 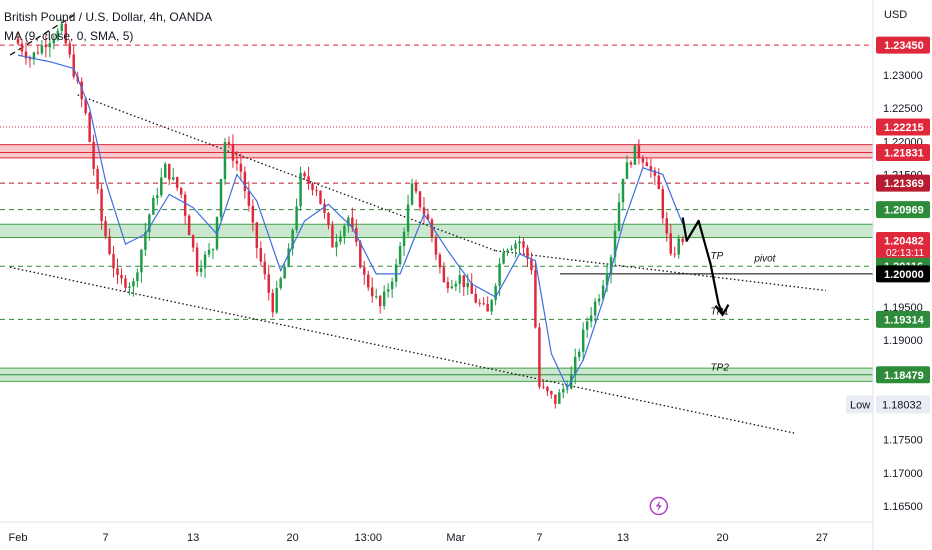 I want to click on price-tag-label: 1.20000, so click(x=904, y=275).